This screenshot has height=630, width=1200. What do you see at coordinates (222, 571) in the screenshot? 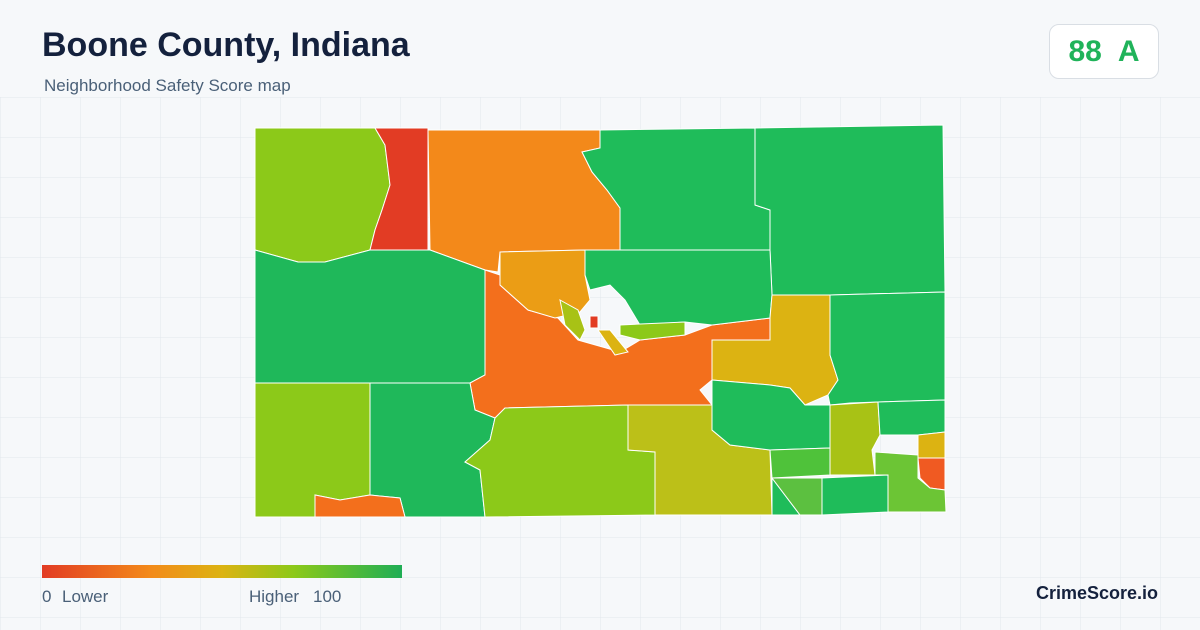
I see `legend-gradient` at bounding box center [222, 571].